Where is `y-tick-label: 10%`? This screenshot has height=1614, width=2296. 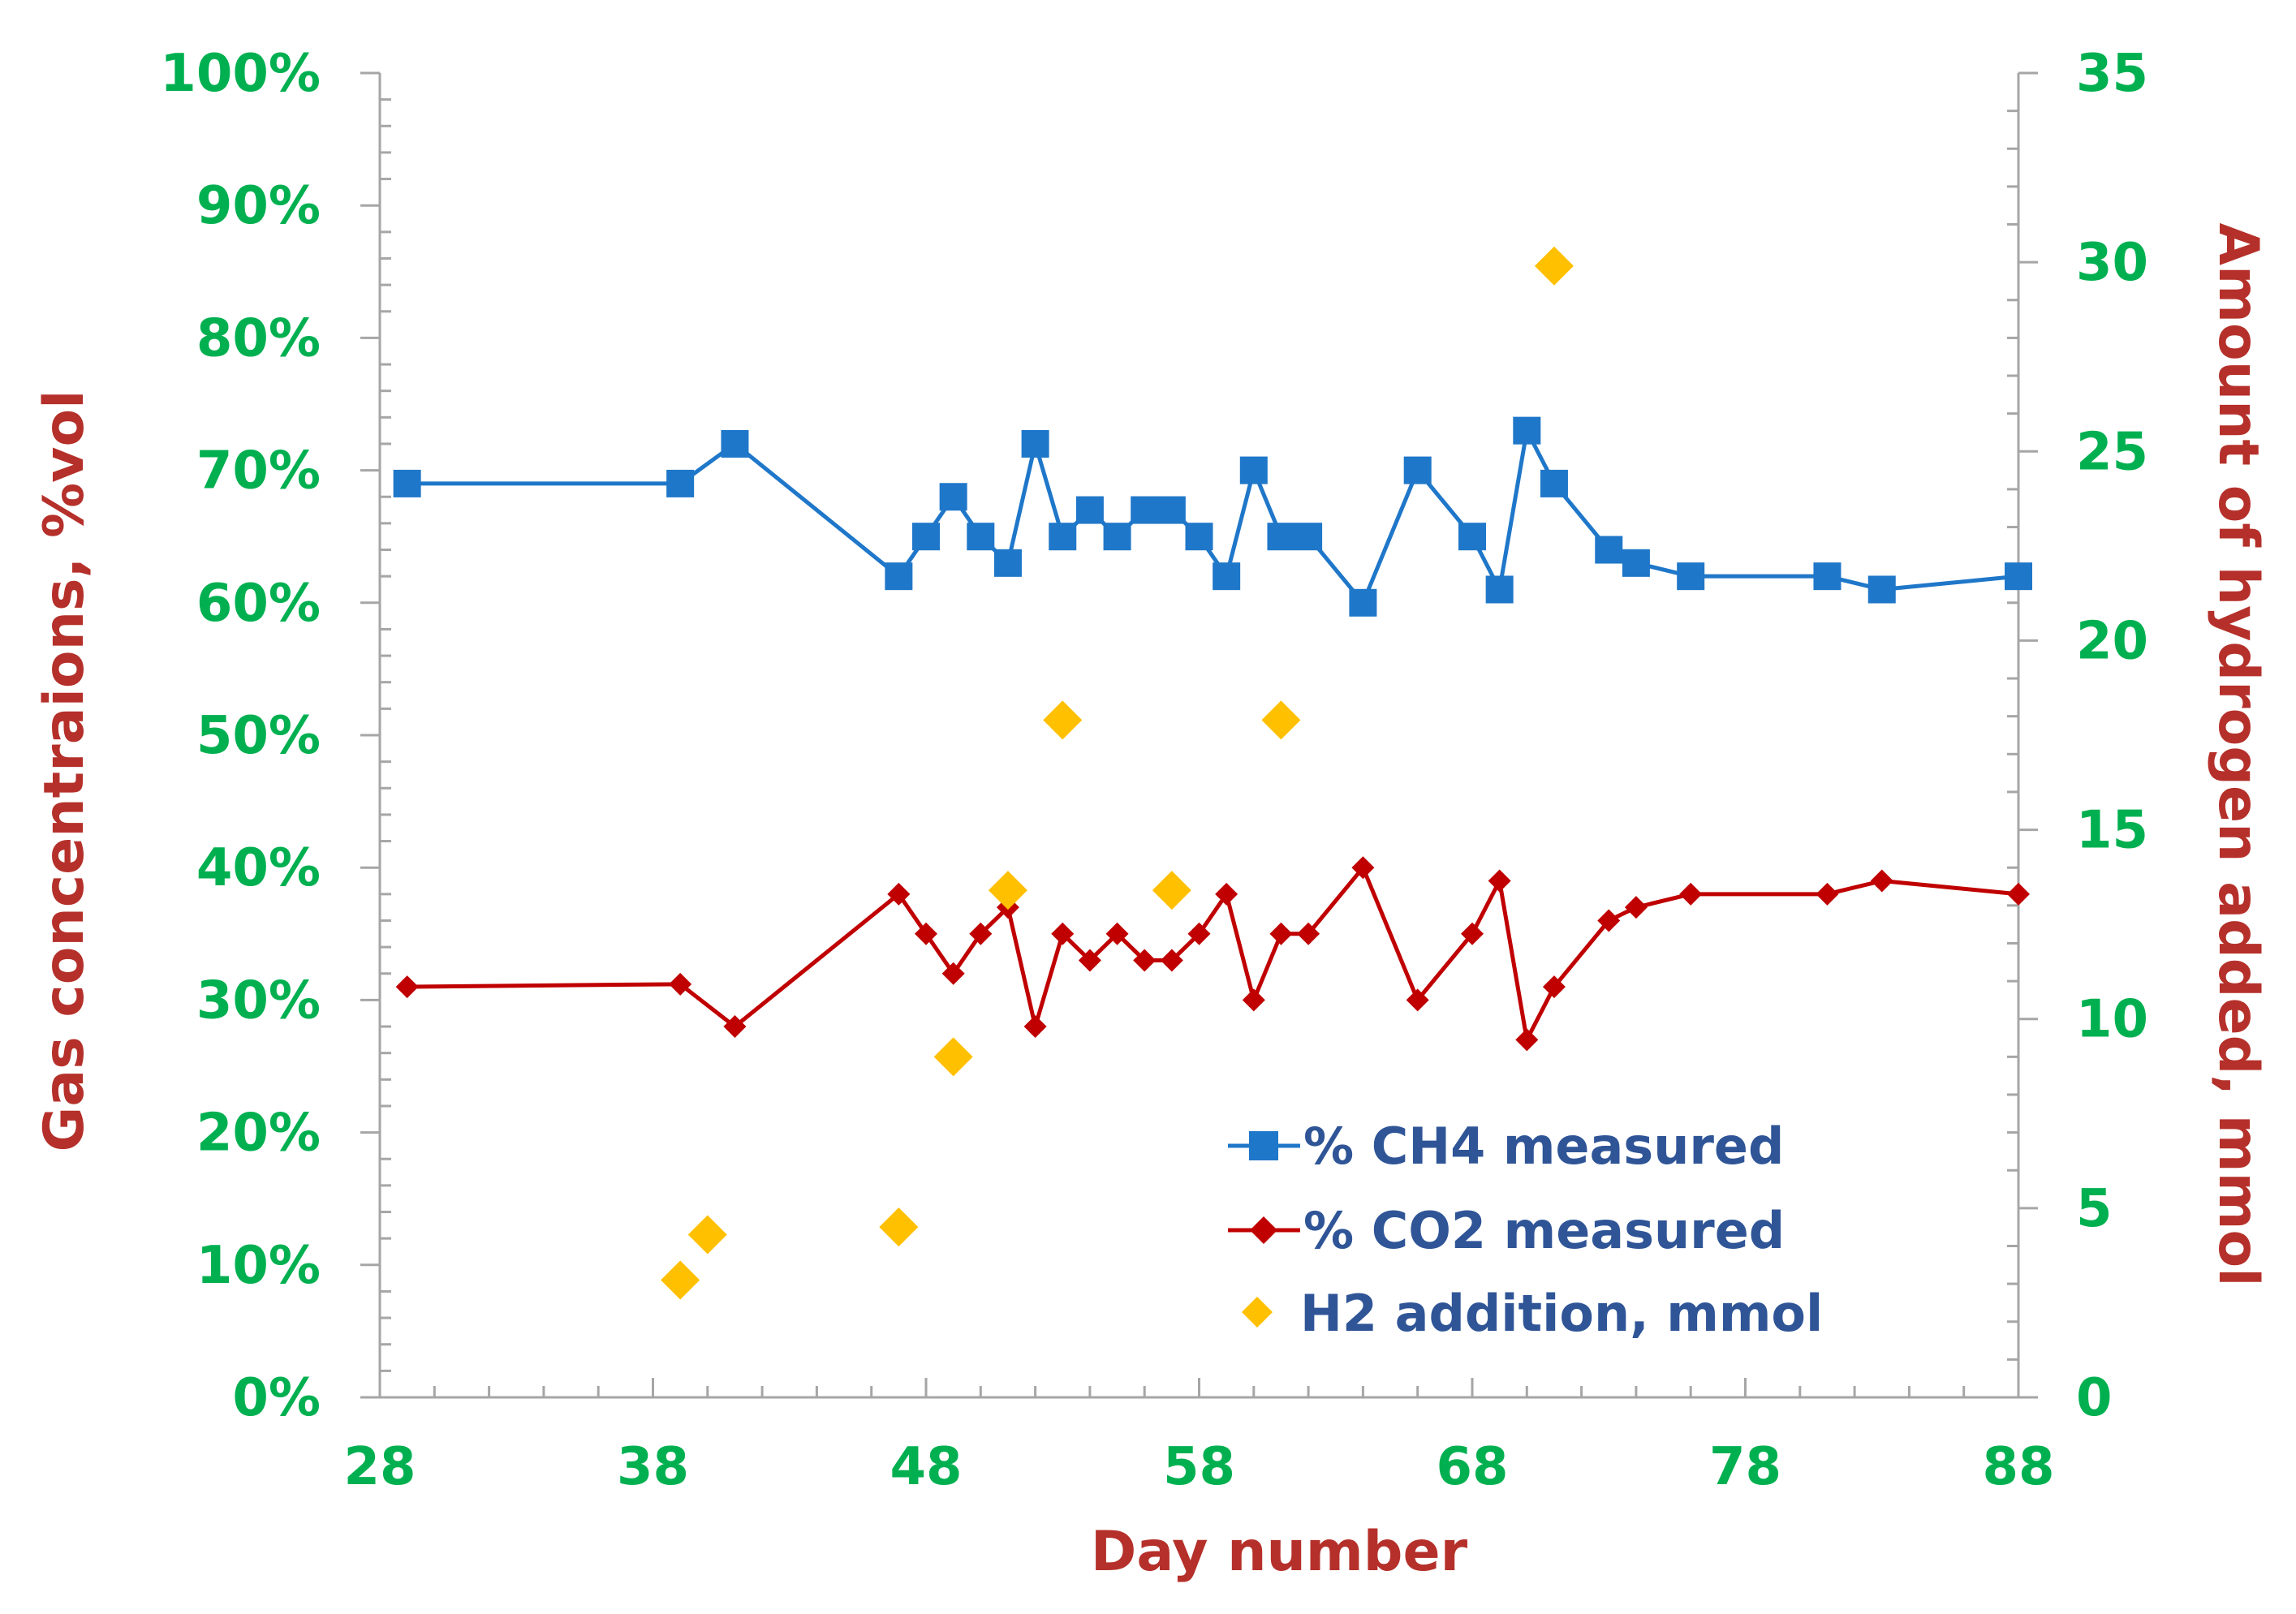 y-tick-label: 10% is located at coordinates (259, 1266).